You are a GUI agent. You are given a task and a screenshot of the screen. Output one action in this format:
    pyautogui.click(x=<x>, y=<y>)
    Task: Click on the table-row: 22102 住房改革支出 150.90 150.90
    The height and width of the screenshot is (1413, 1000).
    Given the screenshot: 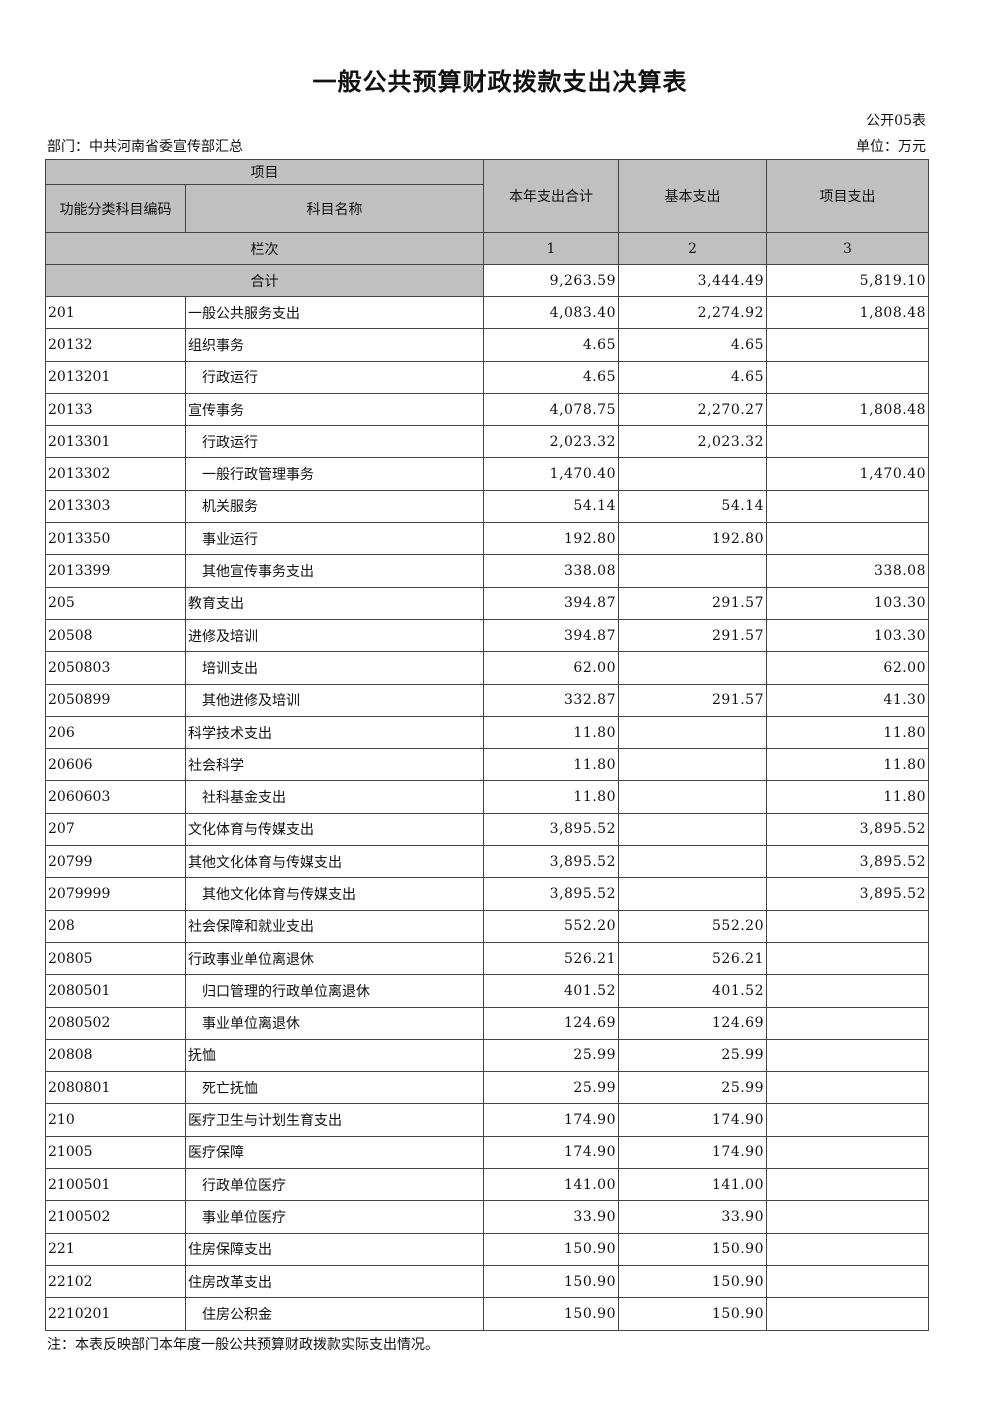 What is the action you would take?
    pyautogui.click(x=487, y=1281)
    